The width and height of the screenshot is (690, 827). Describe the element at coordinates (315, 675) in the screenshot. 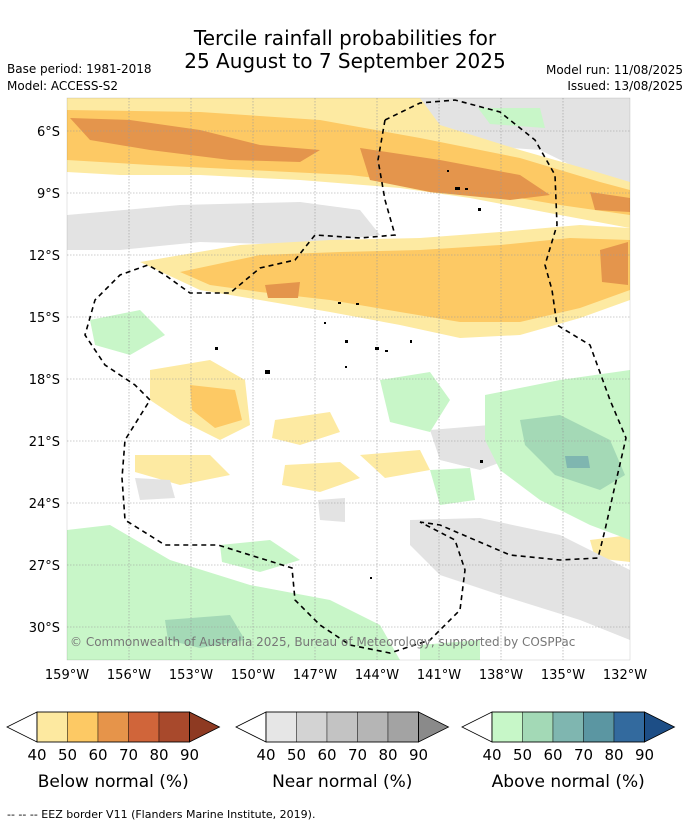

I see `lon-tick-label: 147°W` at that location.